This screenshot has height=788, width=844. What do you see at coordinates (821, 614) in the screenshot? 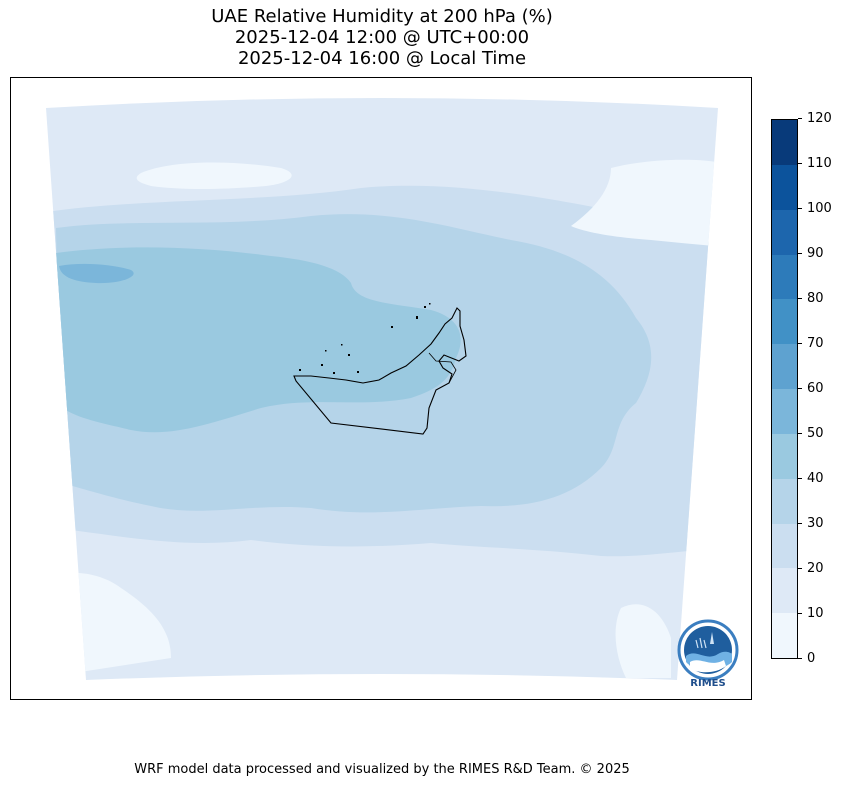
I see `colorbar-tick-10: 10` at bounding box center [821, 614].